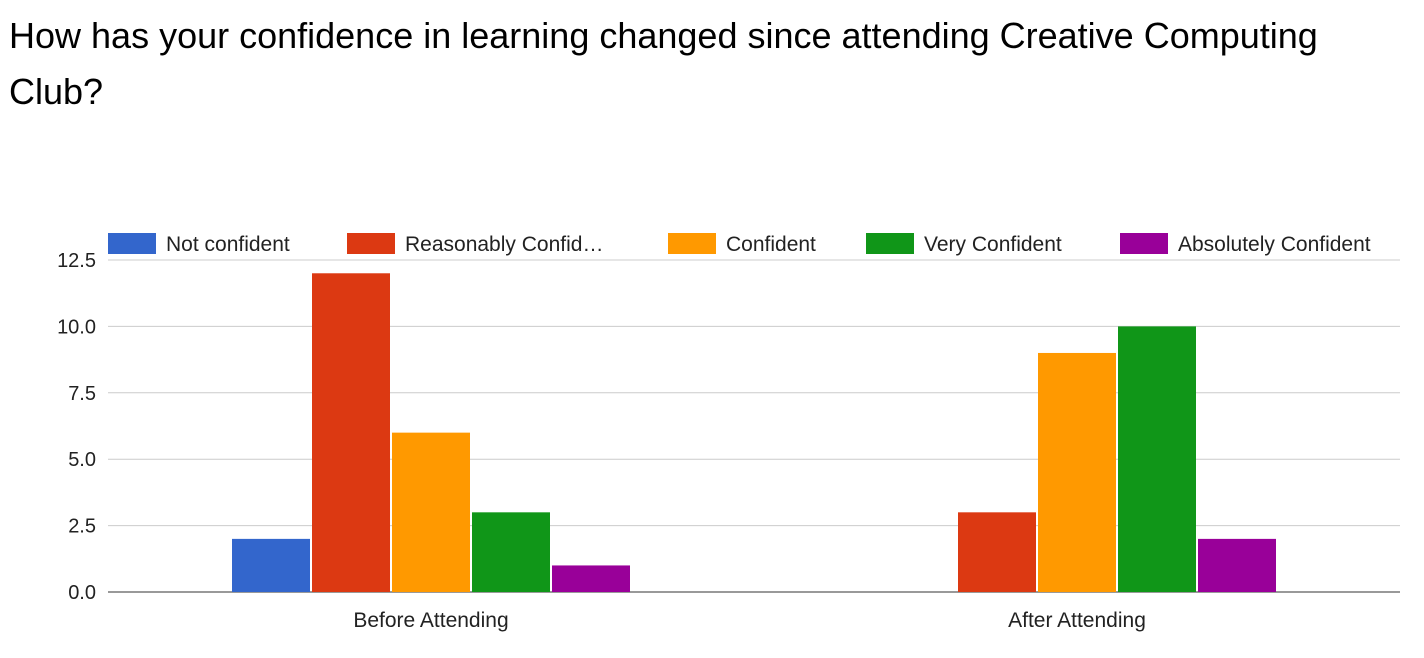 Image resolution: width=1424 pixels, height=658 pixels. I want to click on y-tick-label: 0.0, so click(82, 593).